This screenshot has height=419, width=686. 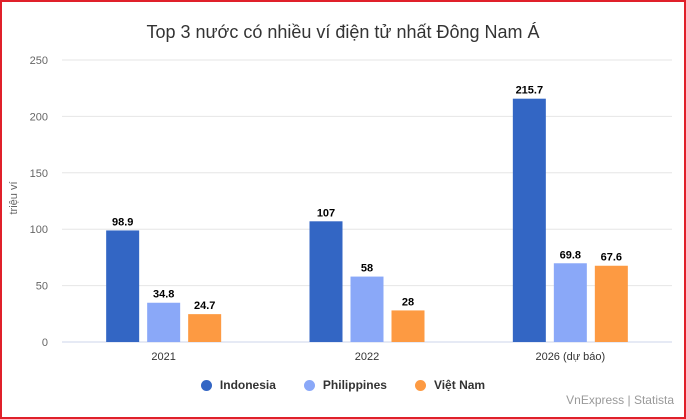 I want to click on legend-item-vietnam: Việt Nam, so click(x=450, y=385).